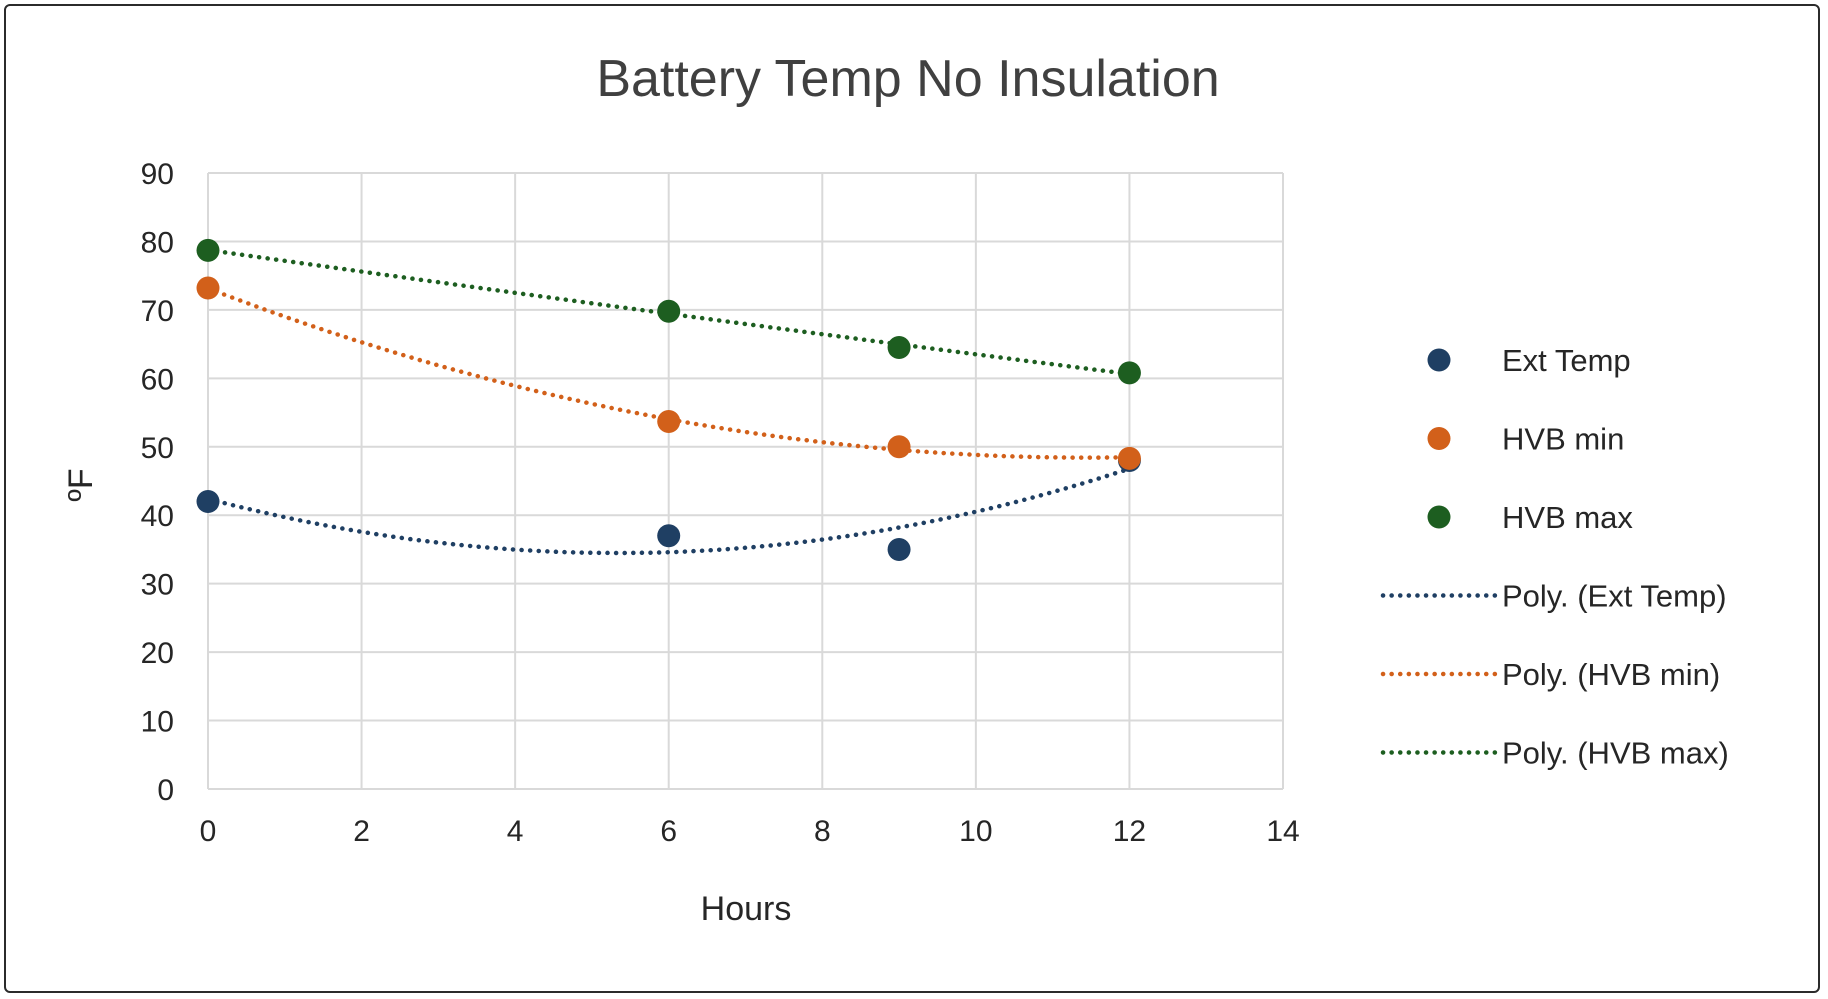 The width and height of the screenshot is (1828, 999). What do you see at coordinates (208, 831) in the screenshot?
I see `x-tick-label: 0` at bounding box center [208, 831].